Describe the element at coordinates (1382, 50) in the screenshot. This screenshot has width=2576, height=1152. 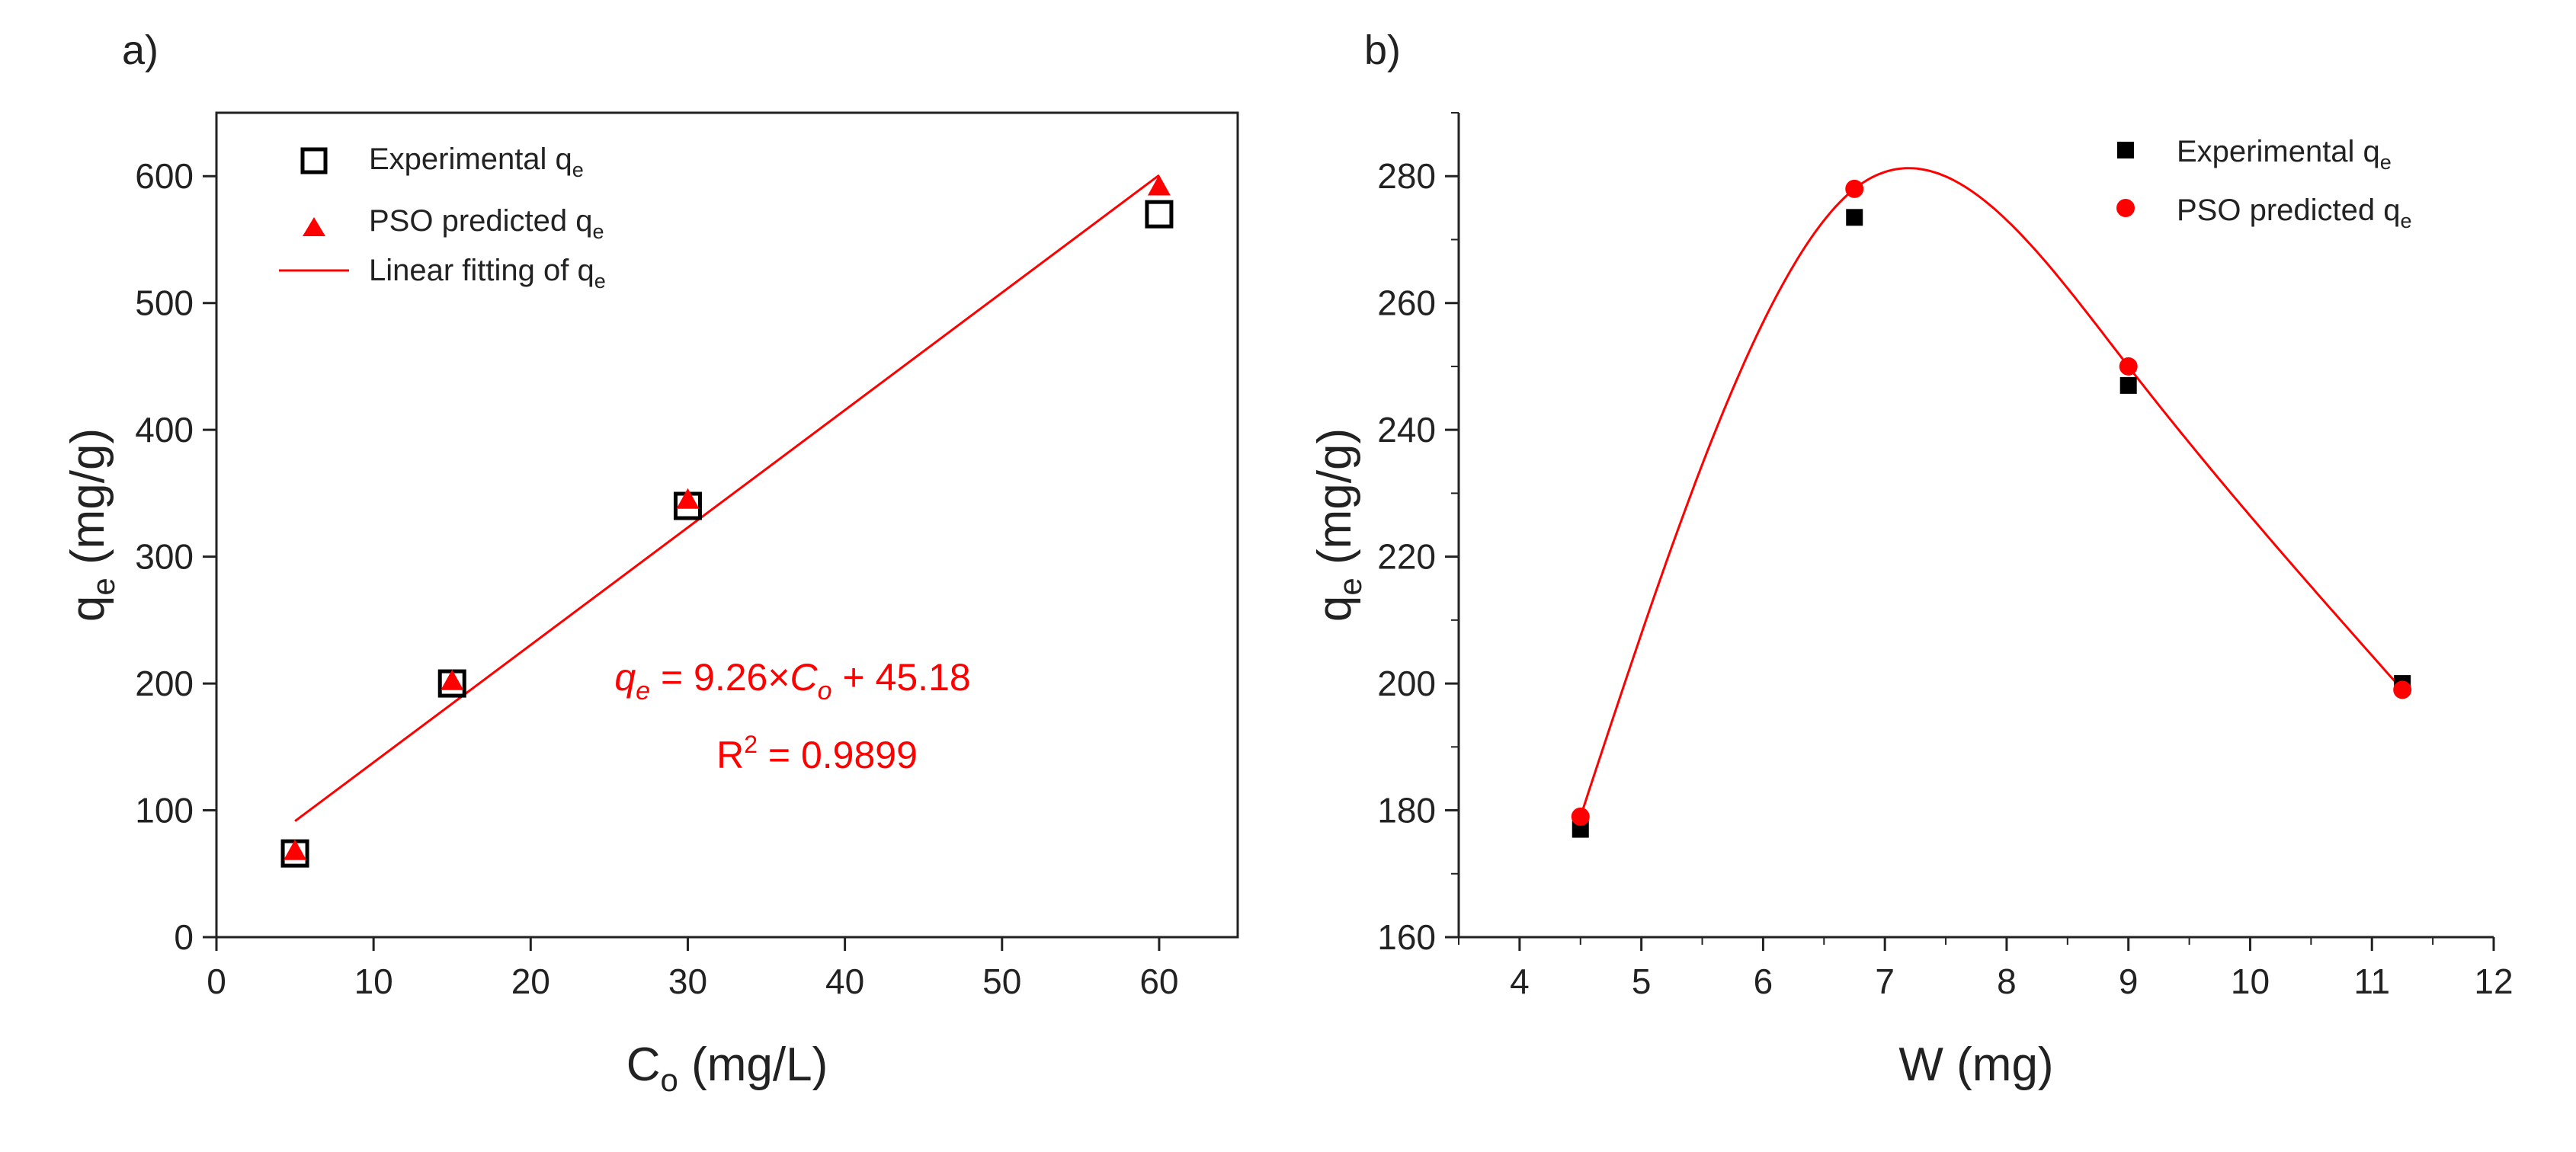
I see `panel-label-b: b)` at that location.